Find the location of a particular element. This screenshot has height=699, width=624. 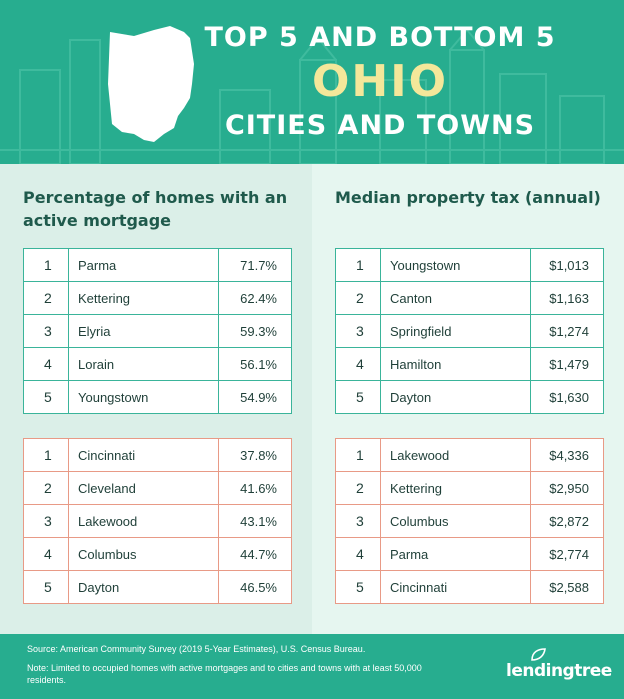

city-cell: Springfield is located at coordinates (455, 331).